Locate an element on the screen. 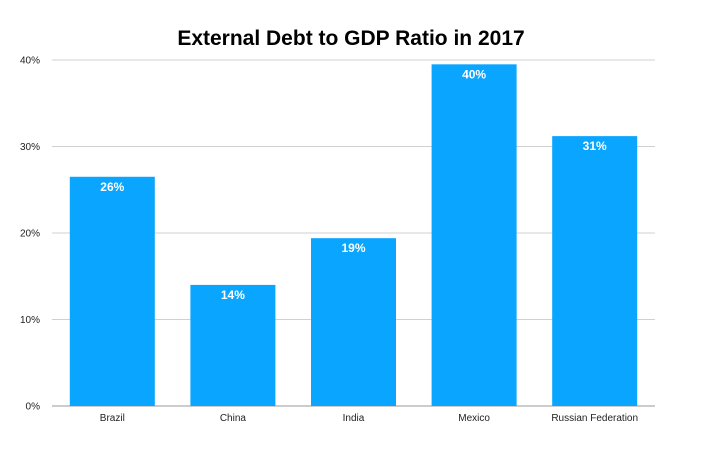 This screenshot has height=453, width=702. bar-mexico is located at coordinates (474, 235).